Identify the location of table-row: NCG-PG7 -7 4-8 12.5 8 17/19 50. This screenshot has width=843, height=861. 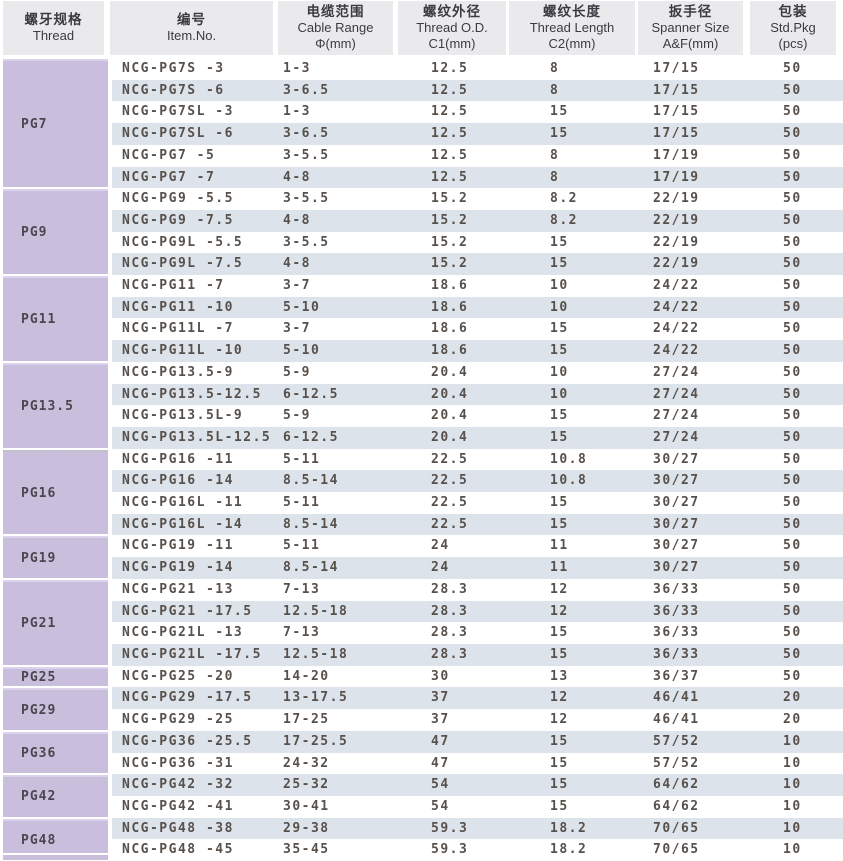
(477, 177).